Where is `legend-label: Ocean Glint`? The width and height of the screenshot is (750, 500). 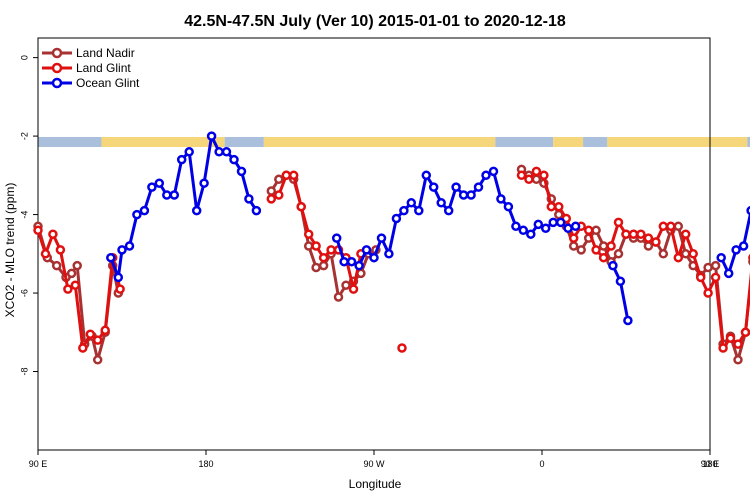
legend-label: Ocean Glint is located at coordinates (108, 83).